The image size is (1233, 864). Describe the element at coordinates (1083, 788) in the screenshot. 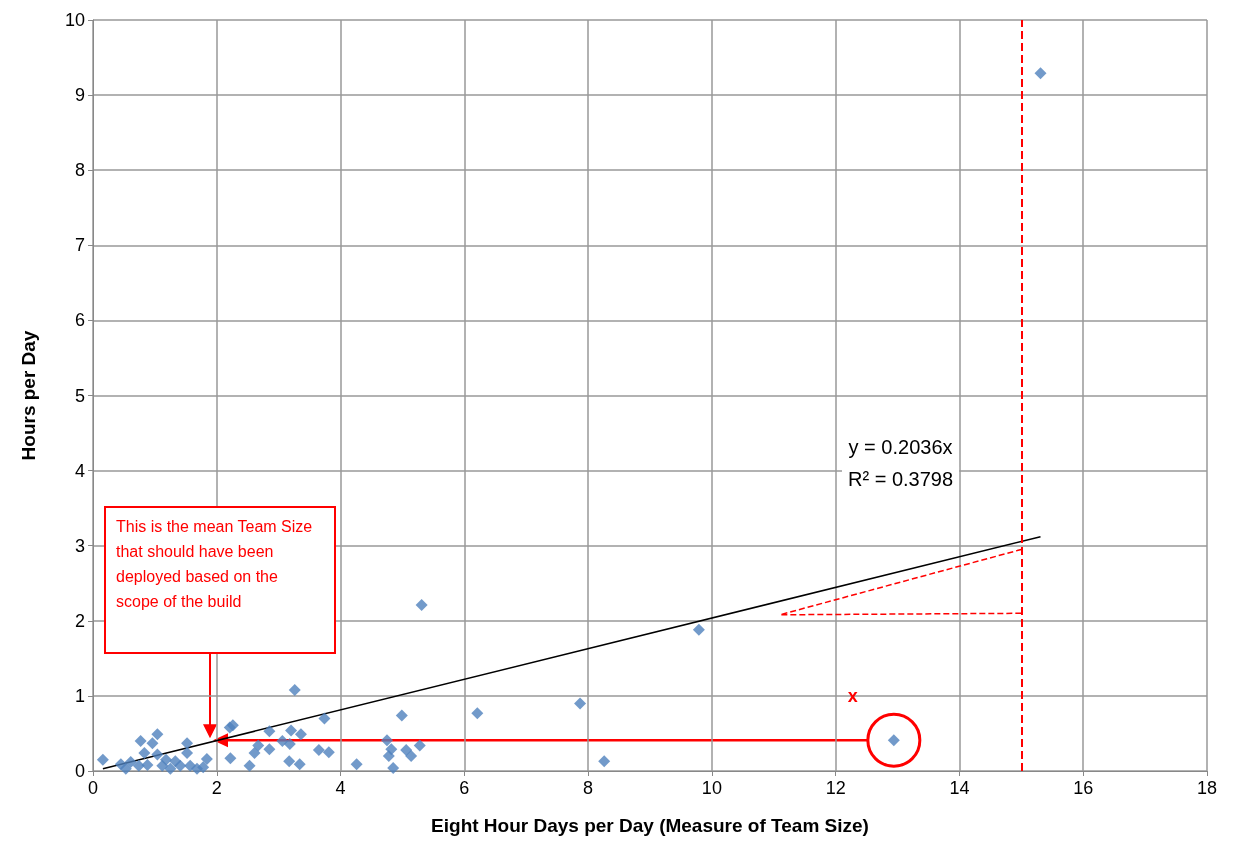

I see `x-tick-label: 16` at that location.